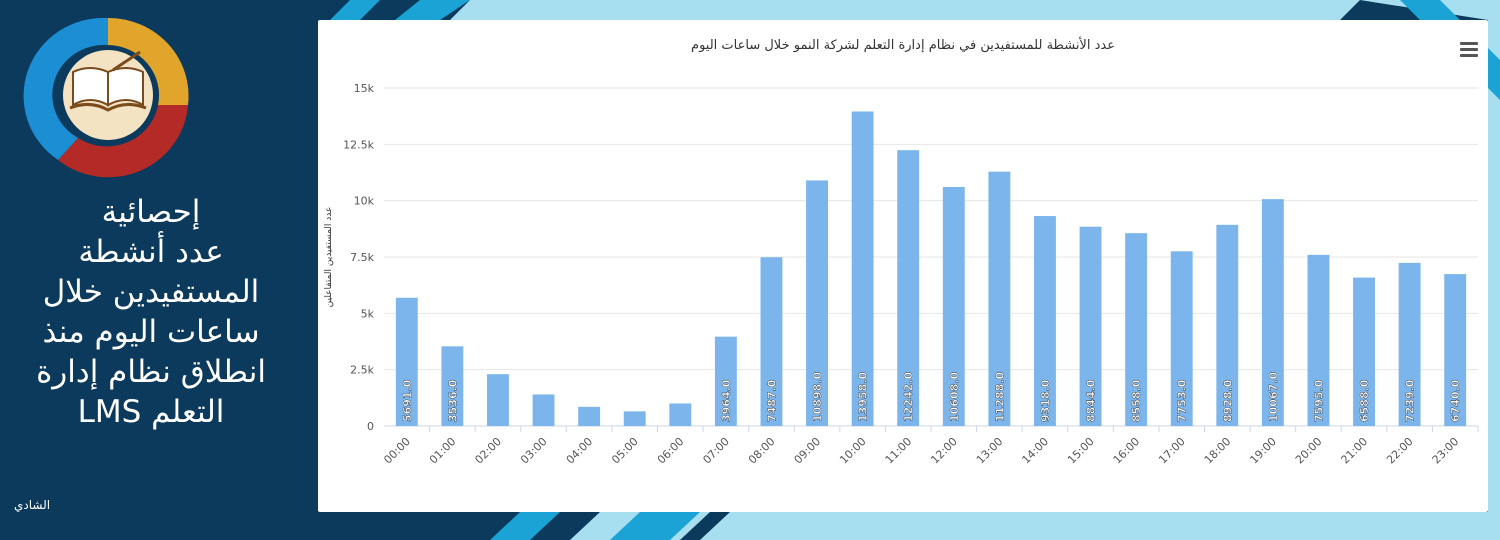 This screenshot has width=1500, height=540. I want to click on data-label: 12242.0, so click(908, 397).